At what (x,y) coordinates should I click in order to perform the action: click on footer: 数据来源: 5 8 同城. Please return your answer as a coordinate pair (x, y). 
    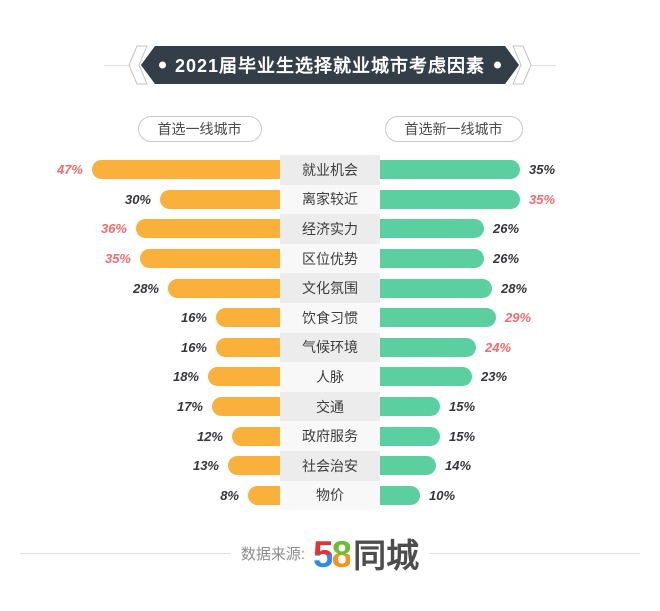
    Looking at the image, I should click on (330, 553).